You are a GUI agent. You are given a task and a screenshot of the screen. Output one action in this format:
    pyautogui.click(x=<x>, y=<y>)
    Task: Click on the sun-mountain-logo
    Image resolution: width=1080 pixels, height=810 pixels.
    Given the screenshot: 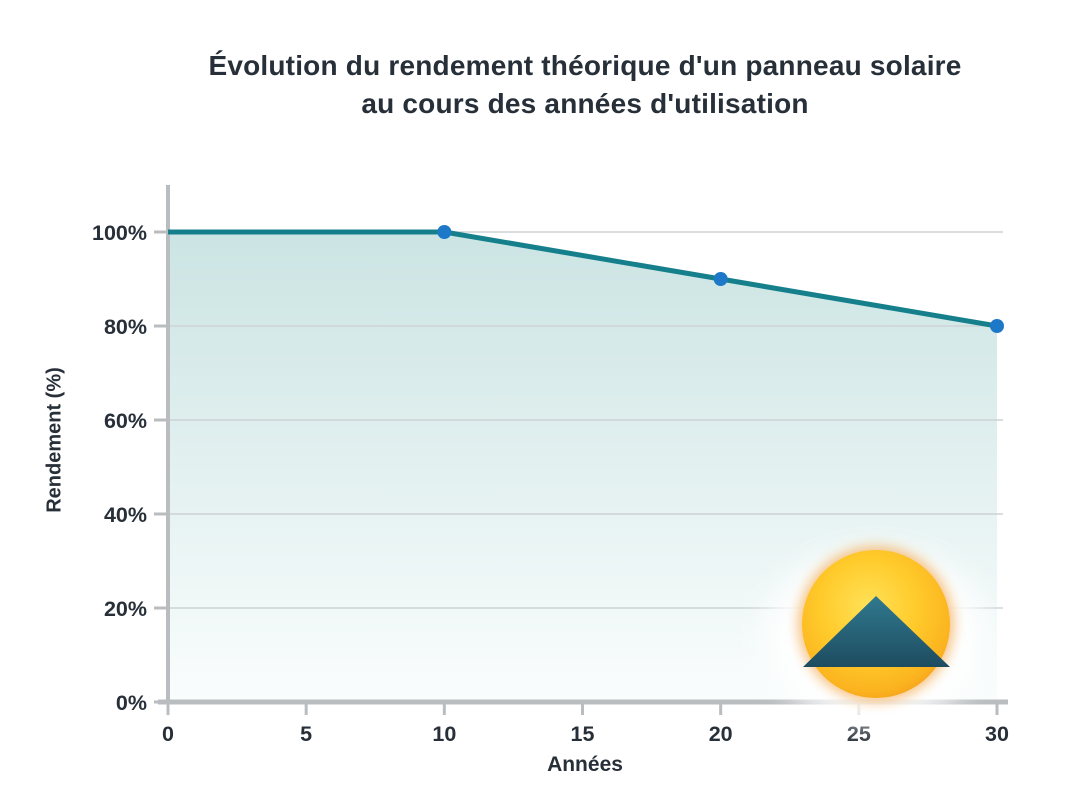 What is the action you would take?
    pyautogui.click(x=876, y=624)
    